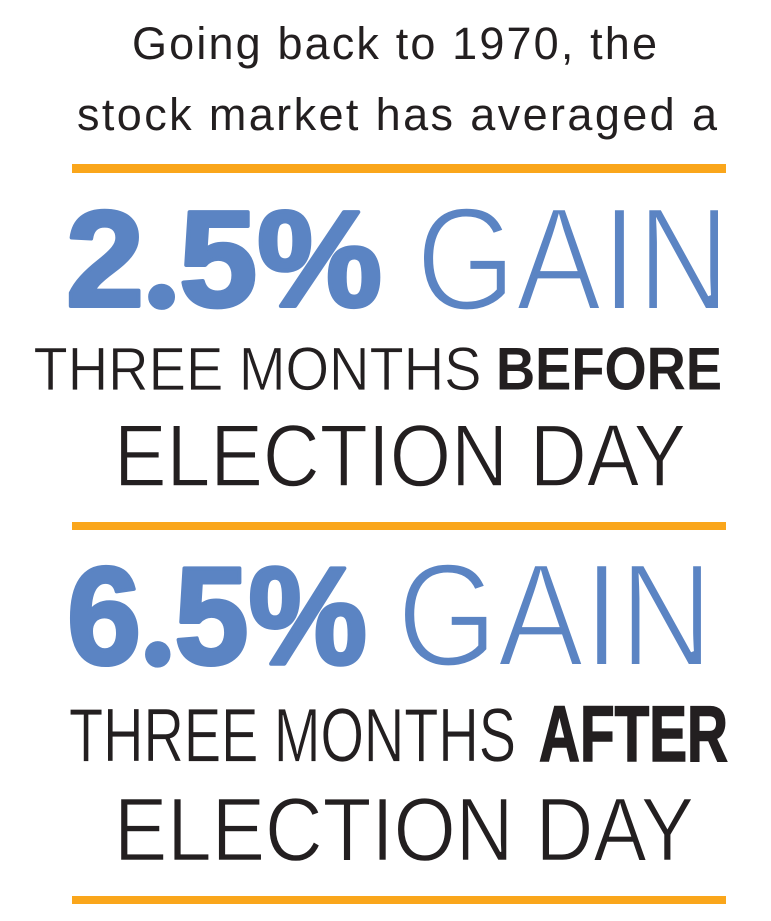 This screenshot has height=921, width=771. Describe the element at coordinates (633, 734) in the screenshot. I see `svg-text: AFTER` at that location.